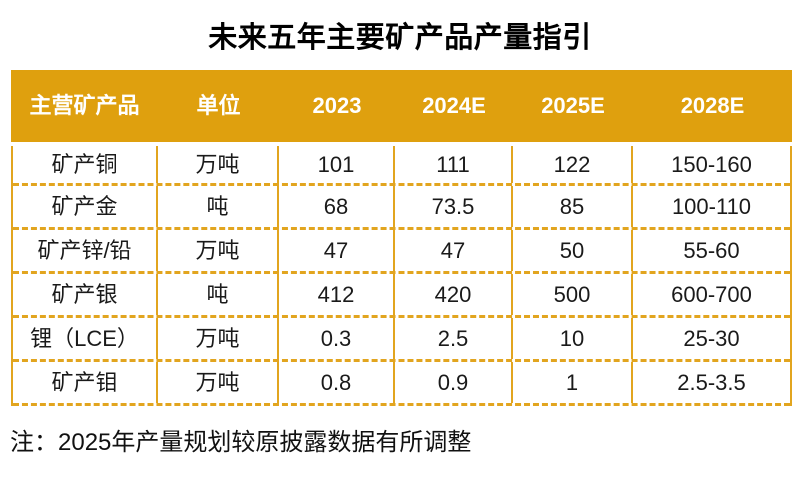  What do you see at coordinates (337, 382) in the screenshot?
I see `table-cell: 0.8` at bounding box center [337, 382].